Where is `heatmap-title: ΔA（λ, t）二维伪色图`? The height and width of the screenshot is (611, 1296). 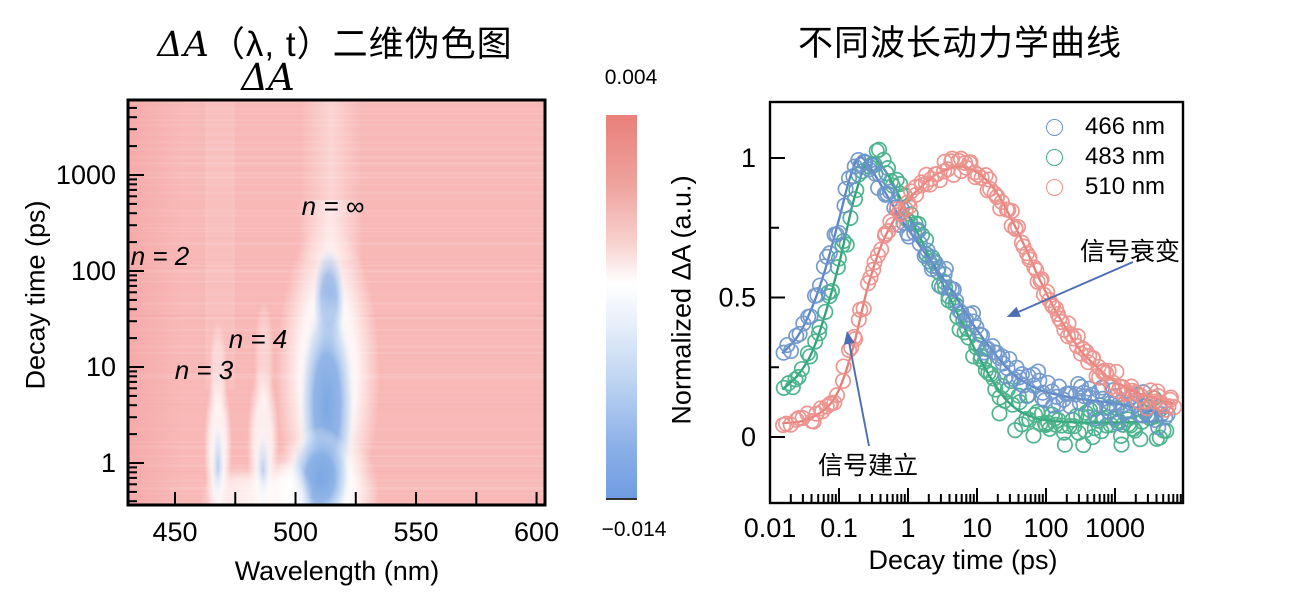 heatmap-title: ΔA（λ, t）二维伪色图 is located at coordinates (335, 41).